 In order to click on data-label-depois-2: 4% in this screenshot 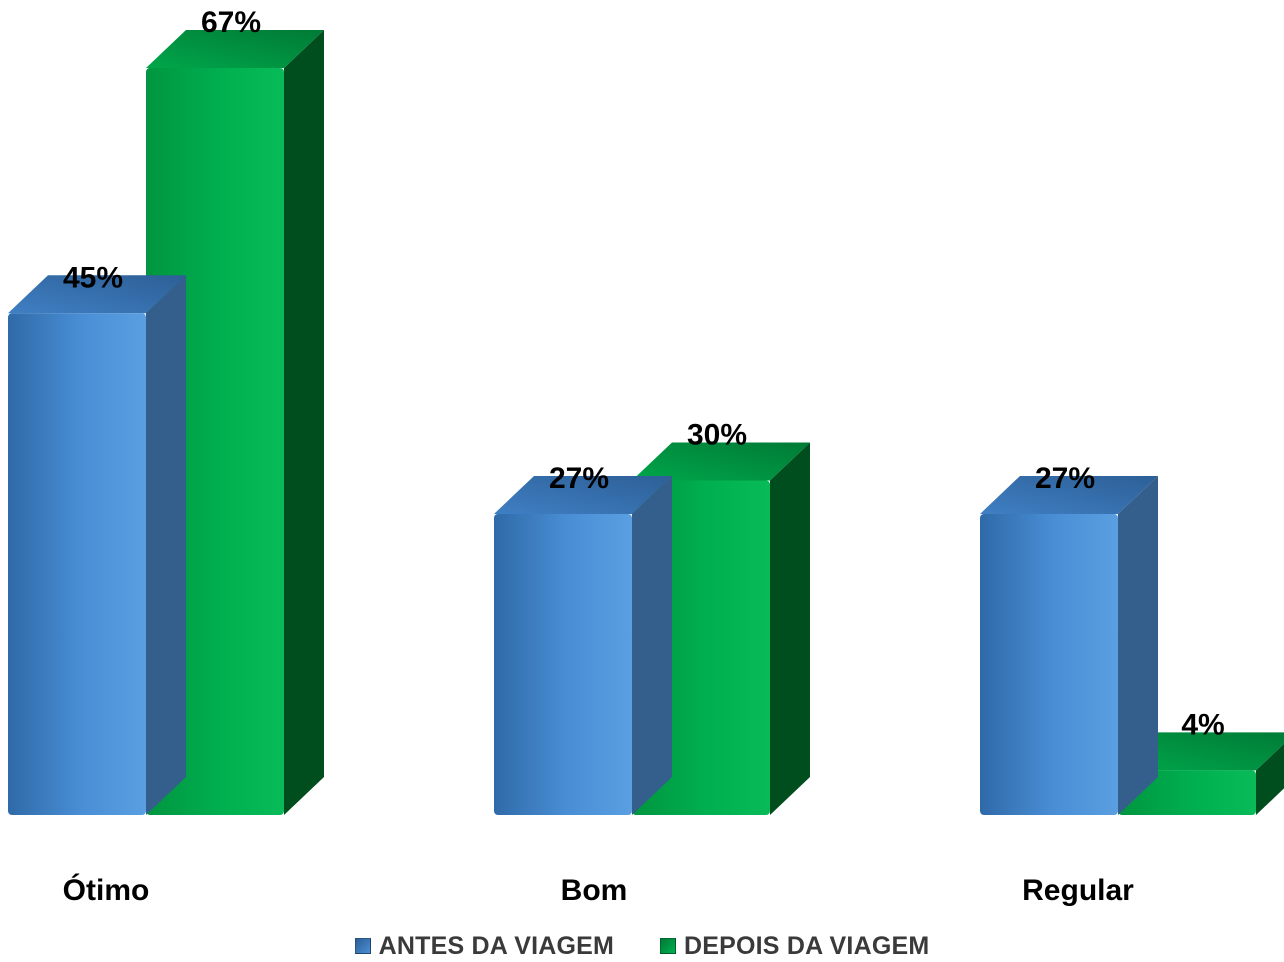, I will do `click(1202, 724)`.